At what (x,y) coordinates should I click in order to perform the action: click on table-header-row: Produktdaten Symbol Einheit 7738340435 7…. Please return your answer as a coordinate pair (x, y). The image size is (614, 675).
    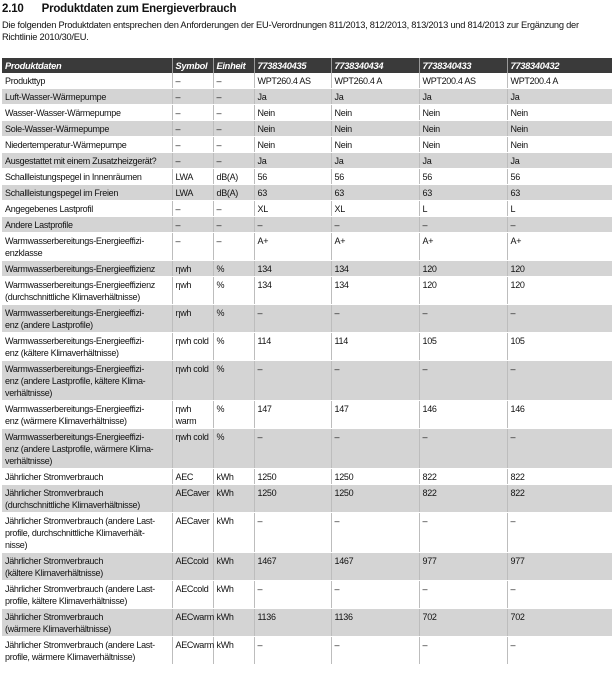
    Looking at the image, I should click on (307, 65).